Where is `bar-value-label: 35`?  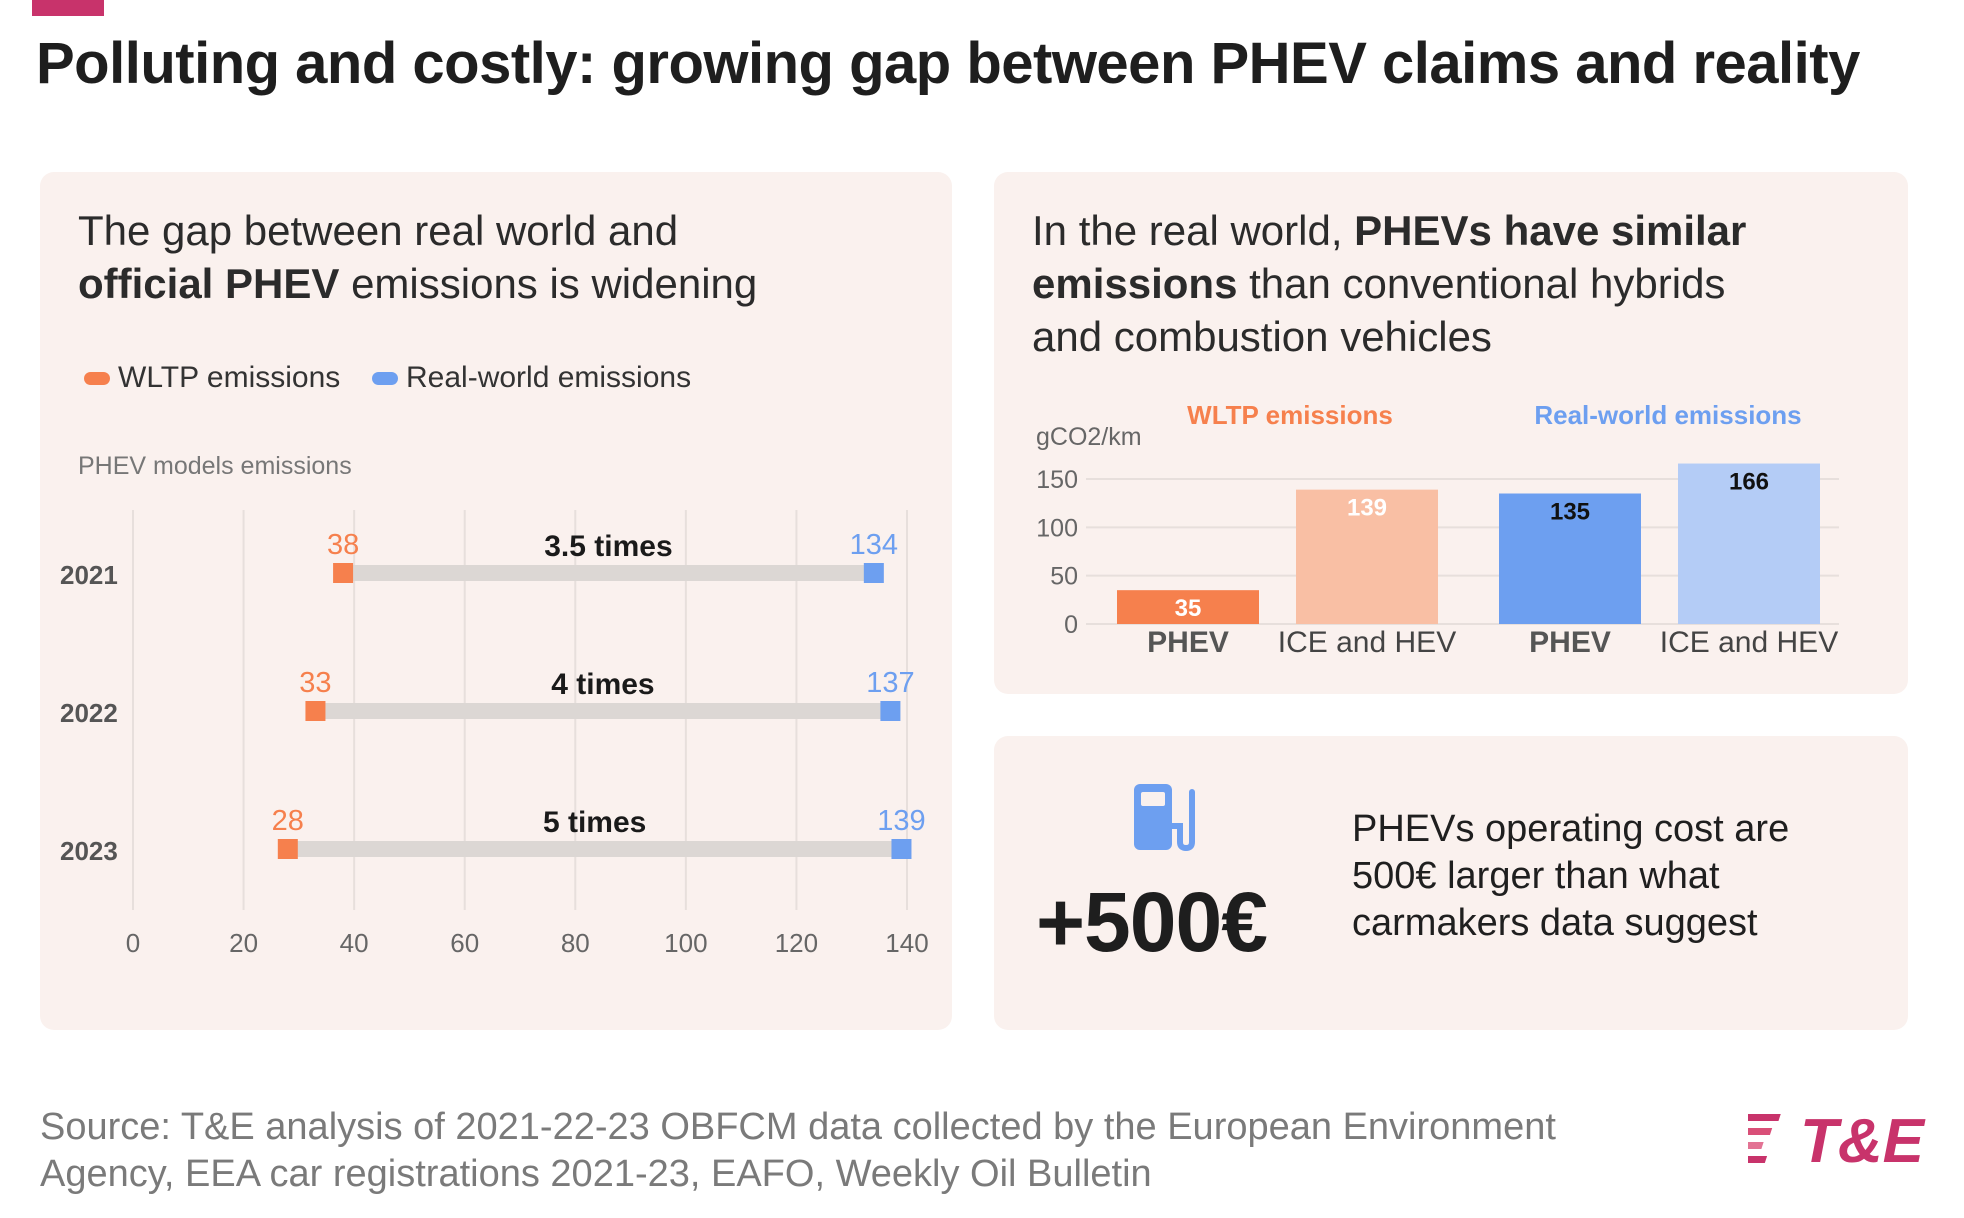
bar-value-label: 35 is located at coordinates (1188, 608).